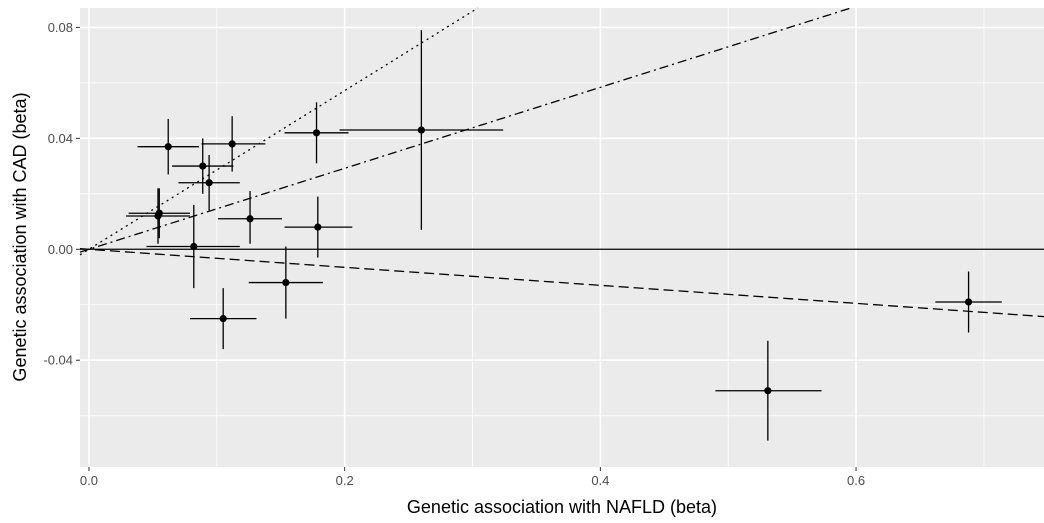 The height and width of the screenshot is (523, 1044). I want to click on reference-line-dashed, so click(561, 283).